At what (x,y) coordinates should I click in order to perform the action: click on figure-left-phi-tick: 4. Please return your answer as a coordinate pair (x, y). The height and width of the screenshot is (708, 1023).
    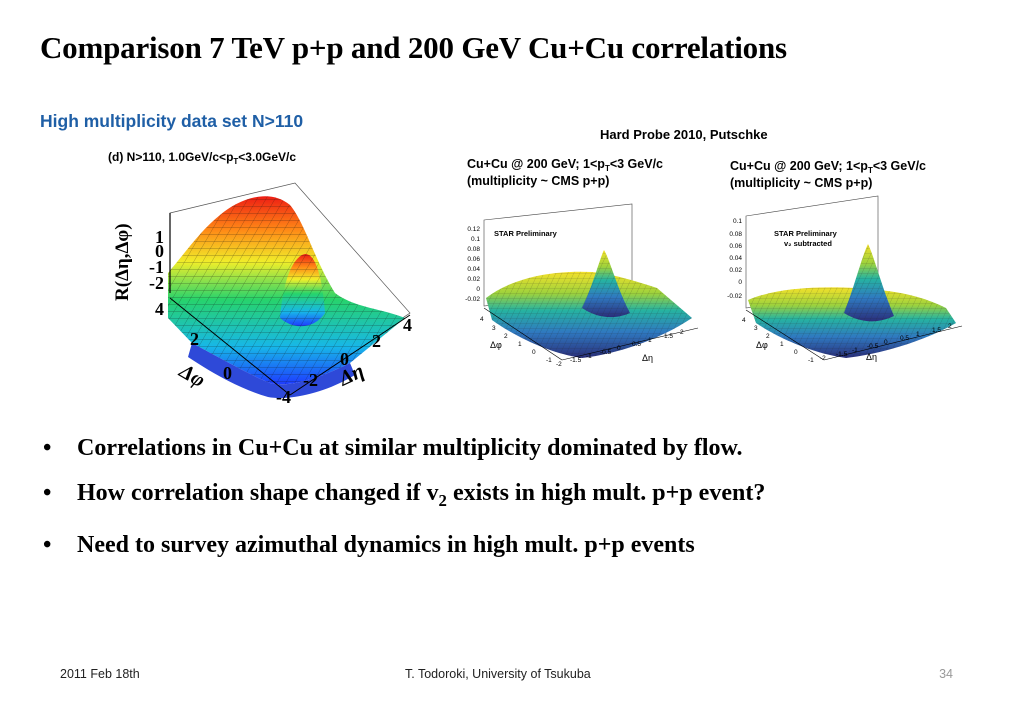
    Looking at the image, I should click on (159, 309).